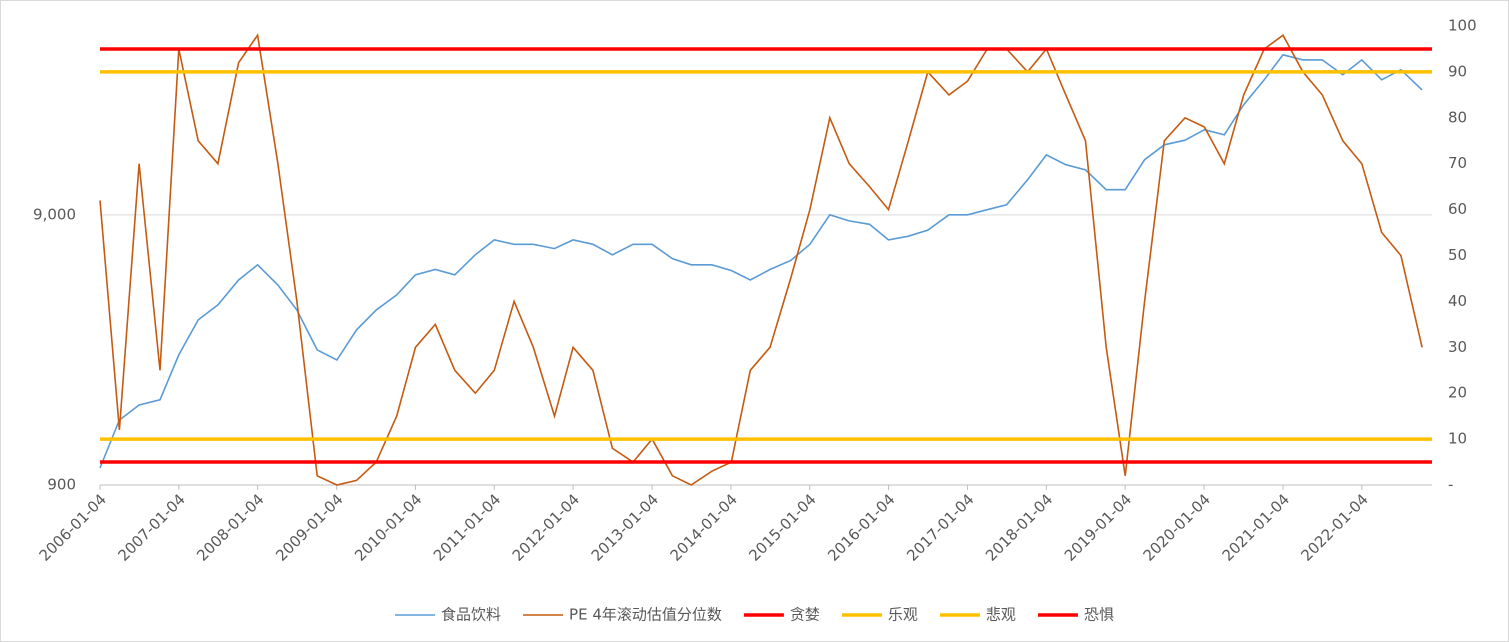  I want to click on y2-tick-label: 50, so click(1457, 255).